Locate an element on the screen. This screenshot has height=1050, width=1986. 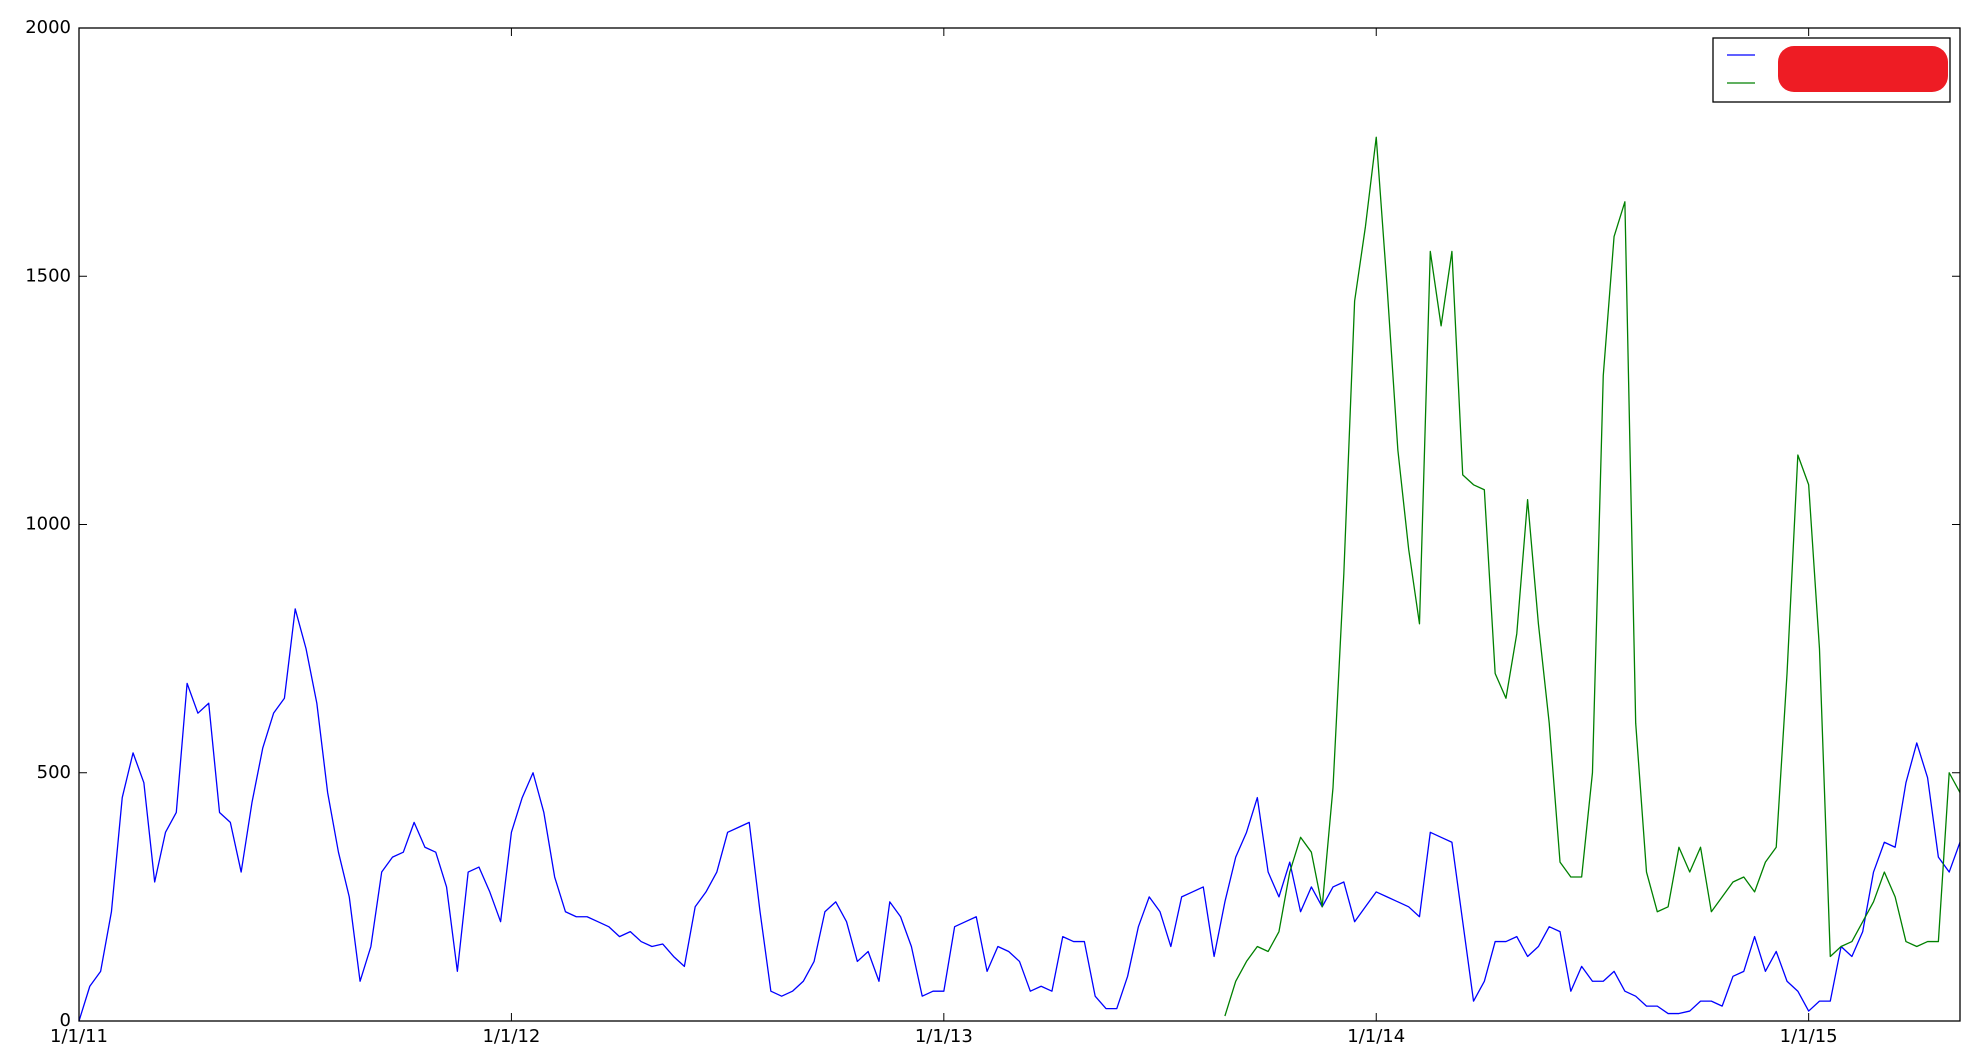
y-tick-label: 2000 is located at coordinates (48, 27).